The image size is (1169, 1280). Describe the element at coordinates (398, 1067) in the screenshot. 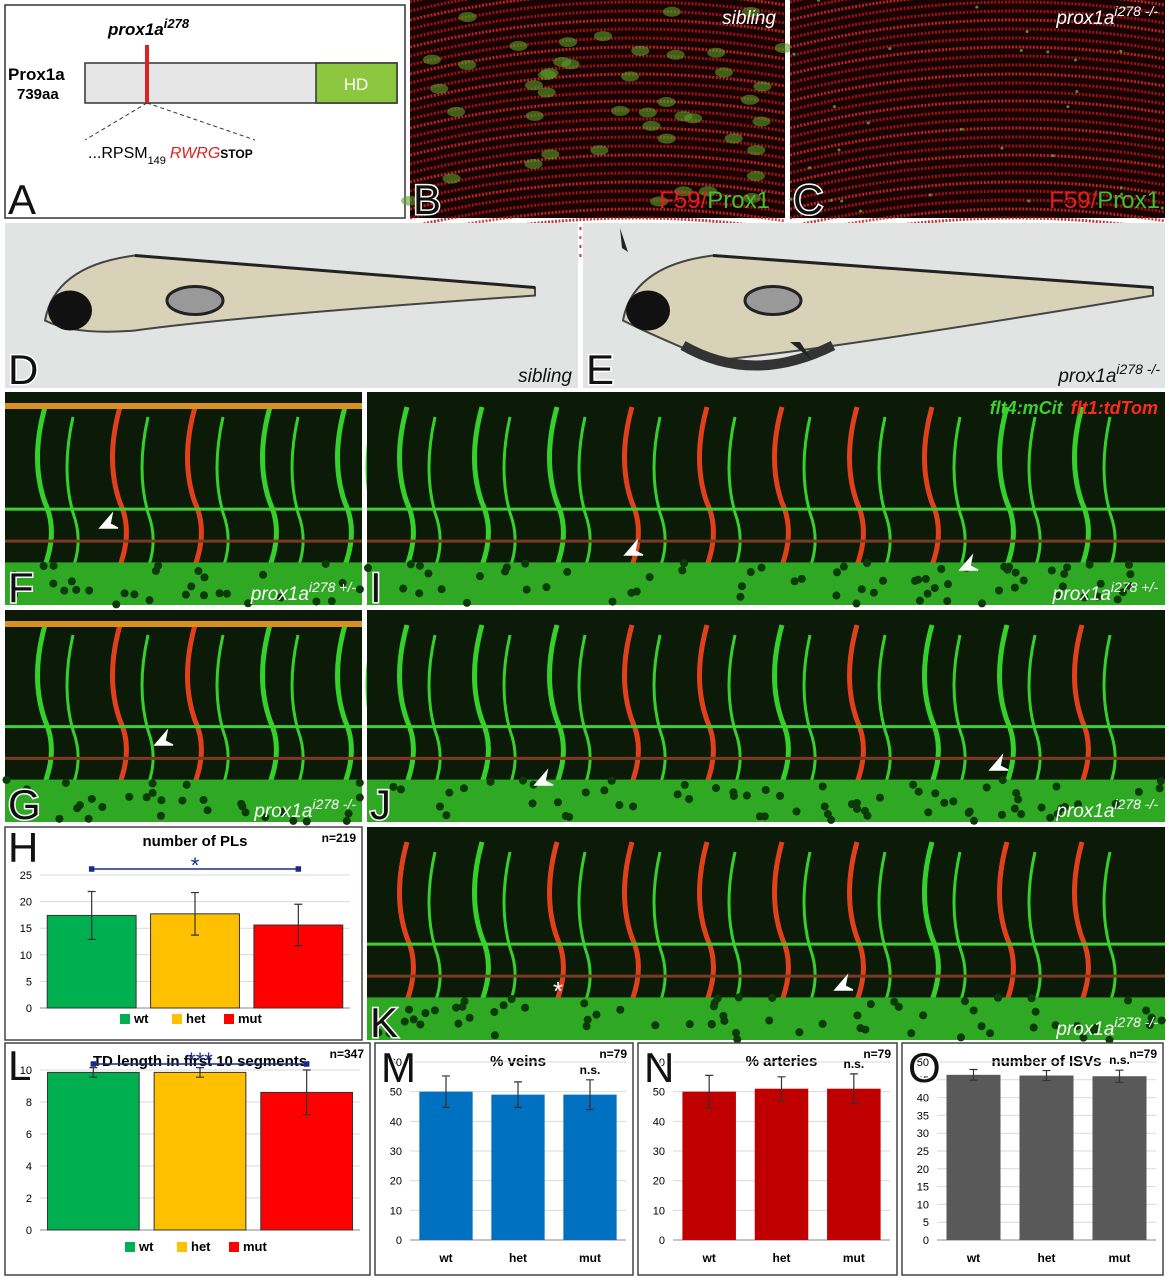

I see `panel-letter: M` at that location.